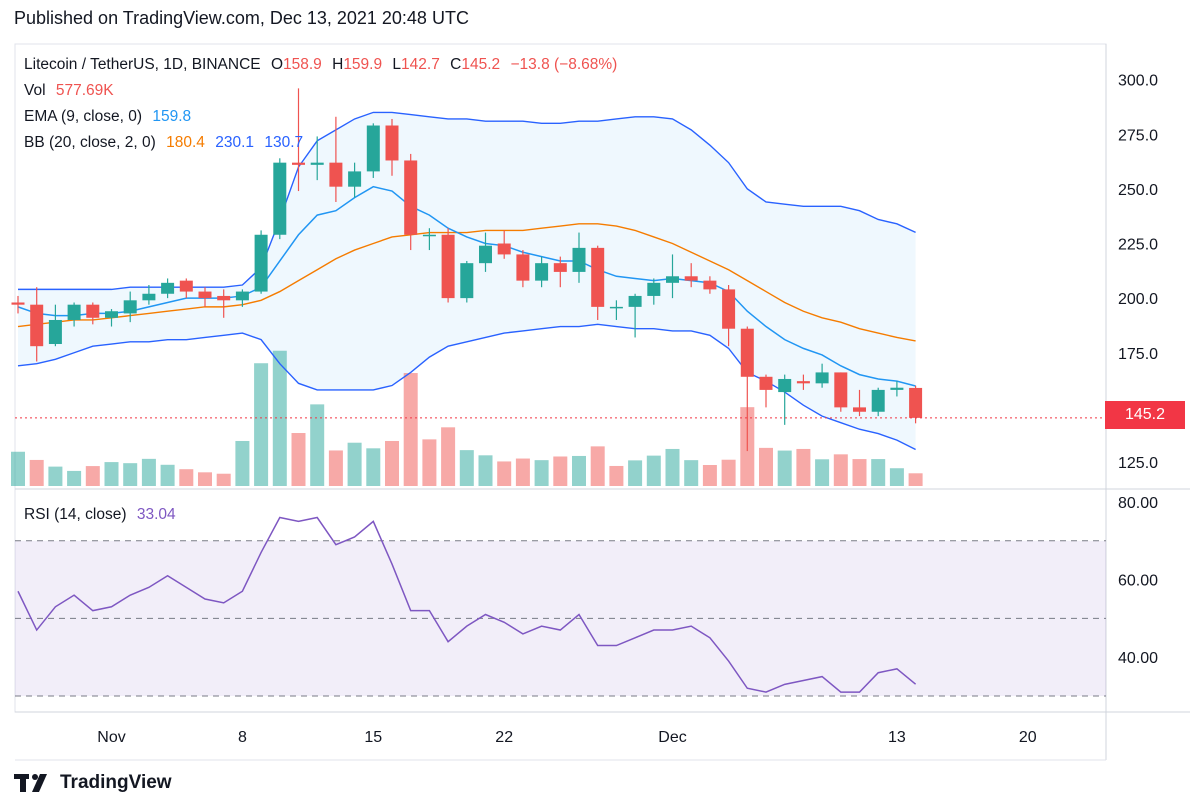 The image size is (1200, 812). Describe the element at coordinates (467, 418) in the screenshot. I see `volume-bars` at that location.